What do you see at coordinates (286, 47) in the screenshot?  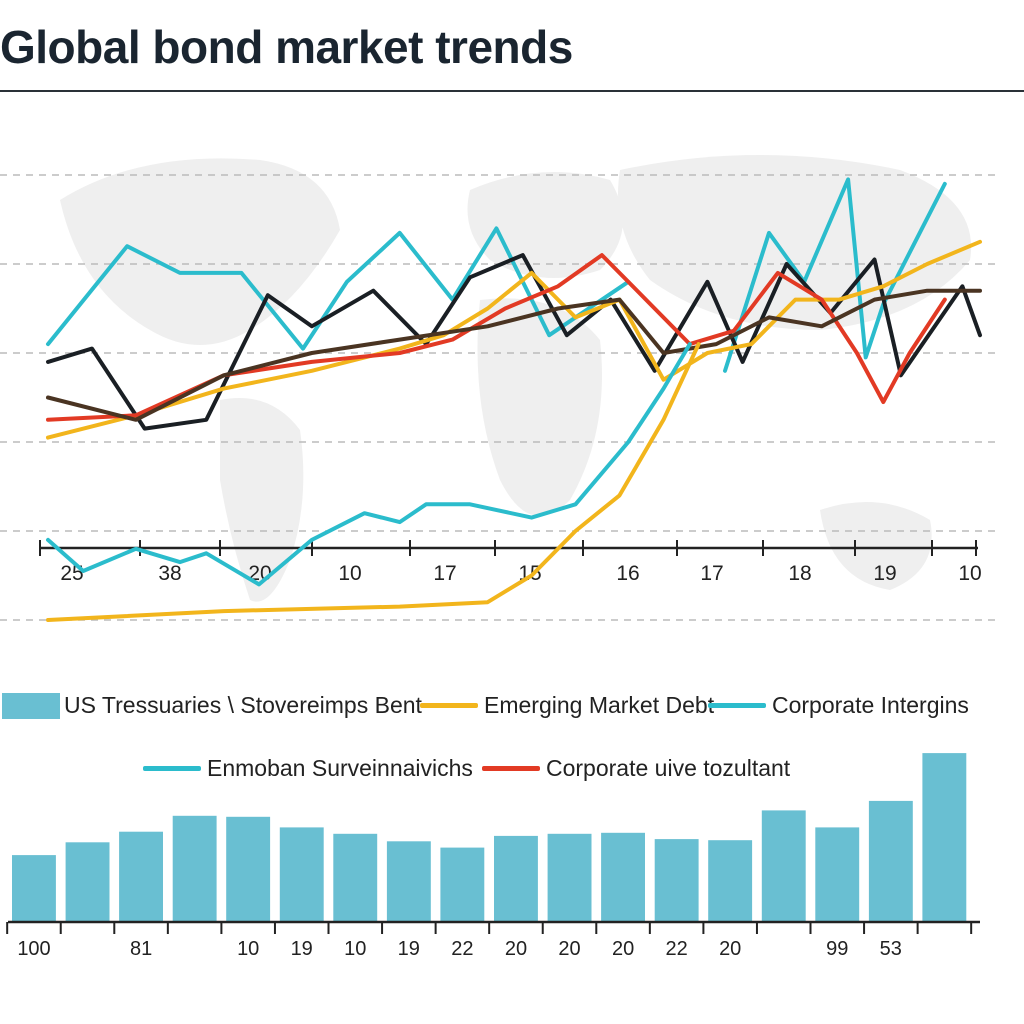 I see `chart-title: Global bond market trends` at bounding box center [286, 47].